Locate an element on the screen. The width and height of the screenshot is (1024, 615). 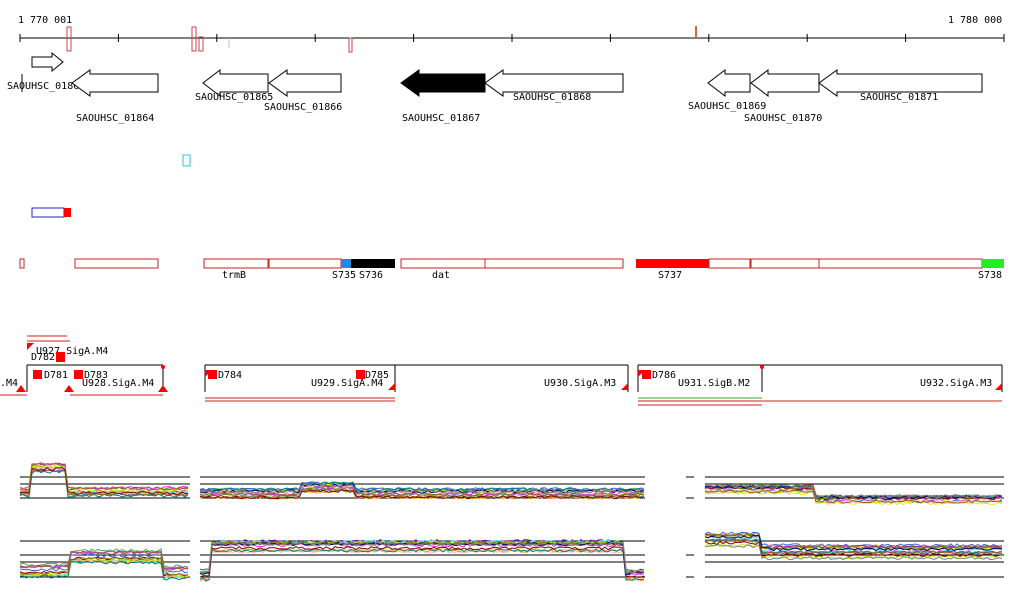
reg-label-u930: U930.SigA.M3 is located at coordinates (580, 383).